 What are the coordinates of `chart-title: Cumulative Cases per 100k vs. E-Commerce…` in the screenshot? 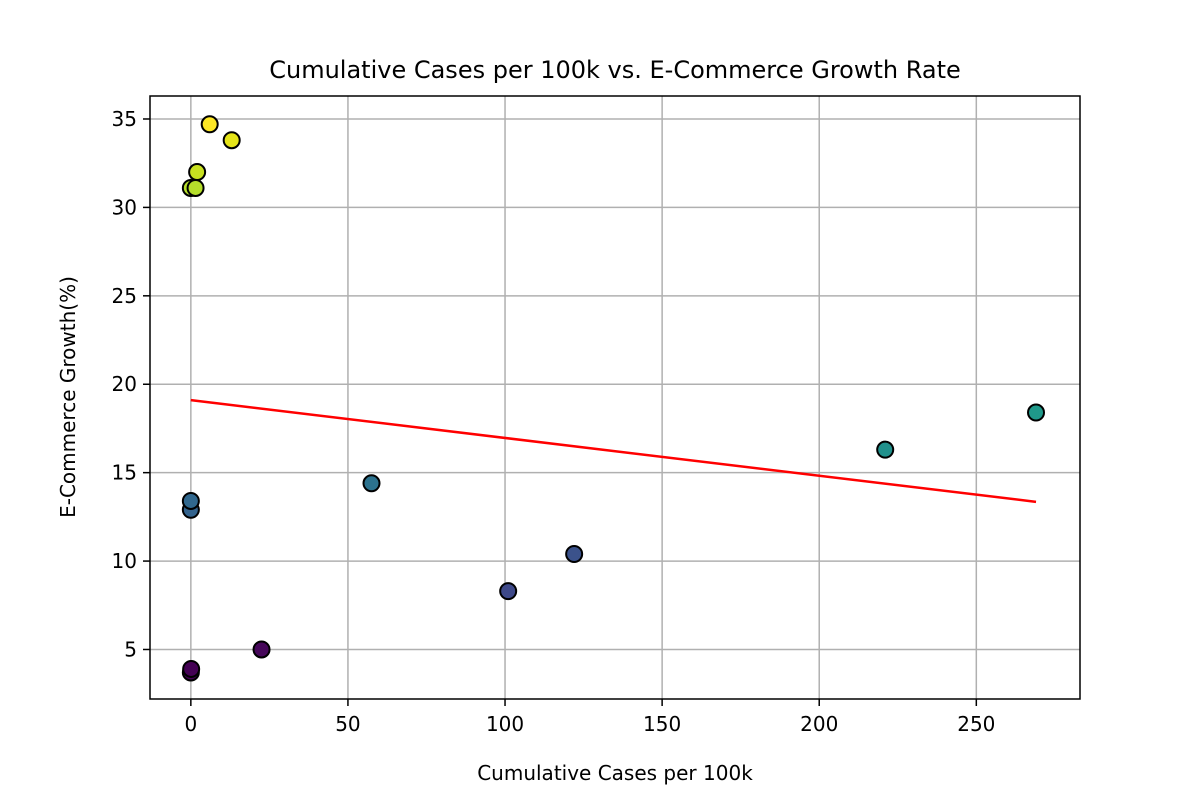 It's located at (615, 70).